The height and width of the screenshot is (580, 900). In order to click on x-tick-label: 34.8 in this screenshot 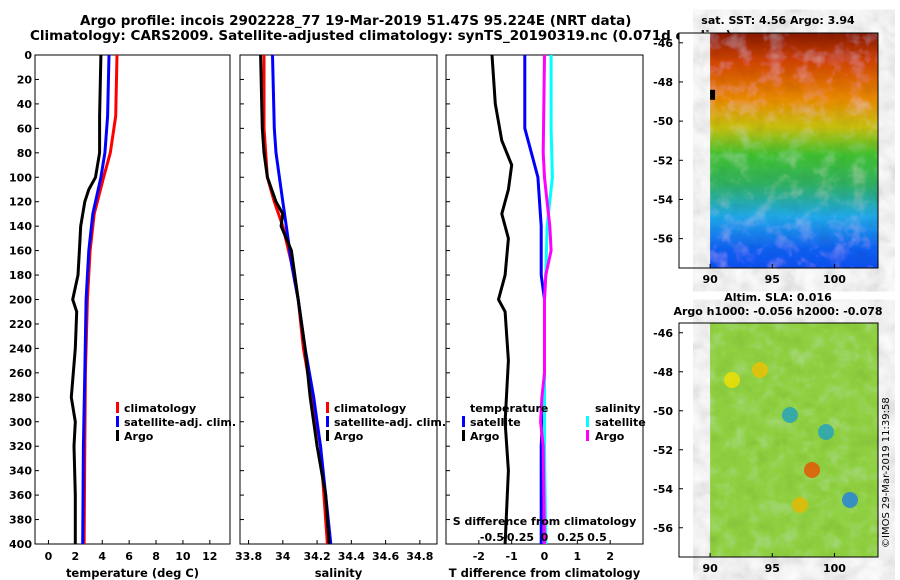, I will do `click(419, 556)`.